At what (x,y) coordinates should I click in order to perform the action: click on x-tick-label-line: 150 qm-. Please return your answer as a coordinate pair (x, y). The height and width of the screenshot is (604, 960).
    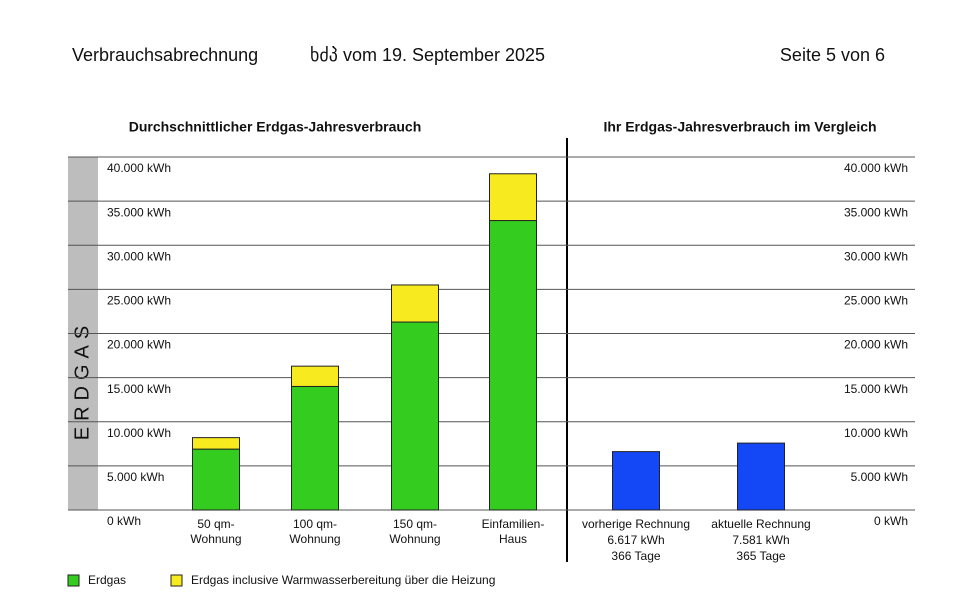
    Looking at the image, I should click on (415, 524).